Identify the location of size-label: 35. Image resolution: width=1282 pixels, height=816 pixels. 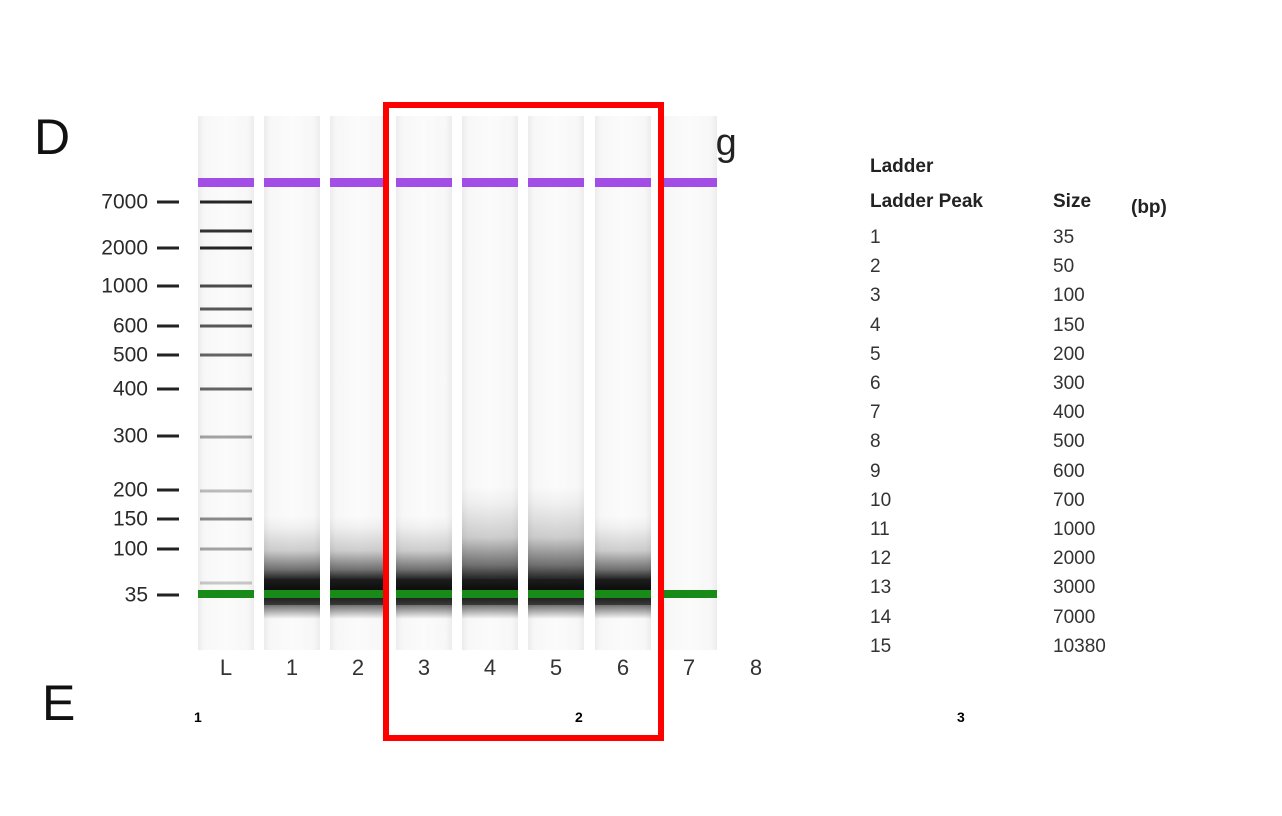
(136, 595).